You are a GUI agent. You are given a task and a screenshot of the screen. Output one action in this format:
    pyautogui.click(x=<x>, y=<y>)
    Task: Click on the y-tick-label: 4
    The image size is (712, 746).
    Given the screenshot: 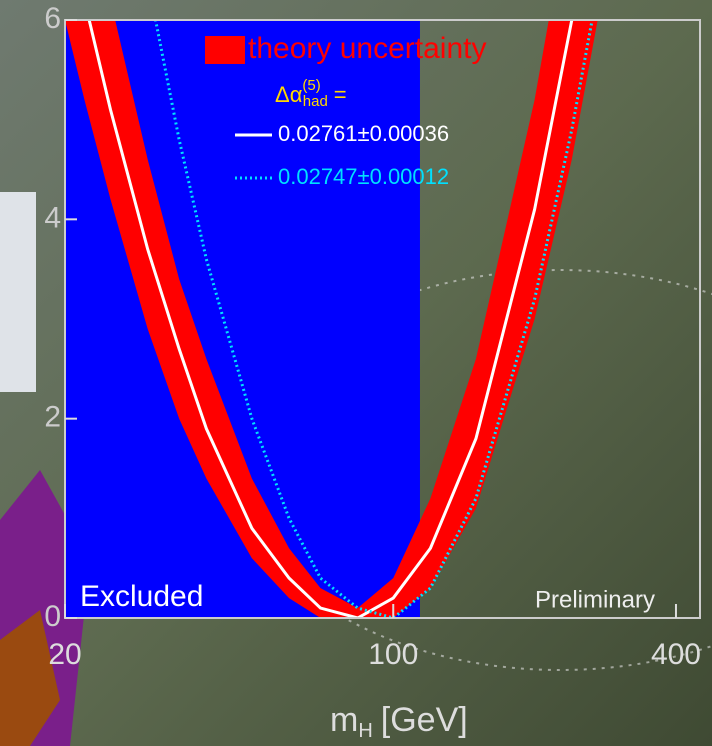 What is the action you would take?
    pyautogui.click(x=52, y=217)
    